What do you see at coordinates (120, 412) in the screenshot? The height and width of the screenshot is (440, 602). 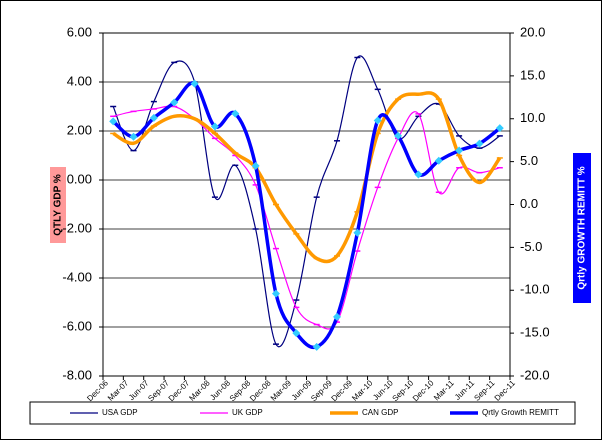 I see `legend-label: USA GDP` at bounding box center [120, 412].